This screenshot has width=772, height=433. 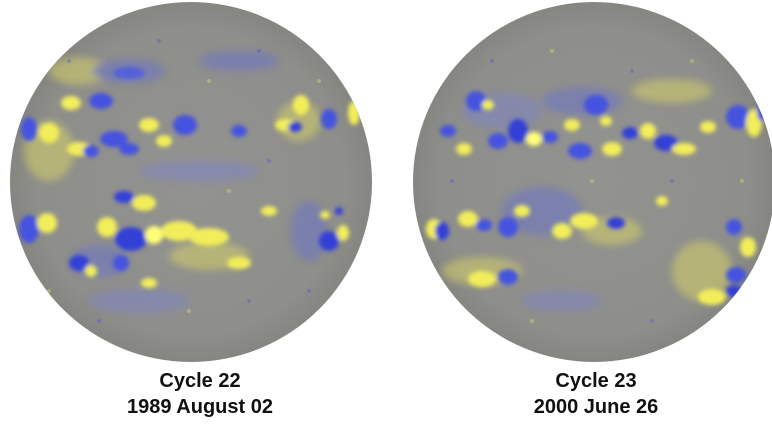 I want to click on panel-caption: Cycle 22 1989 August 02, so click(x=200, y=394).